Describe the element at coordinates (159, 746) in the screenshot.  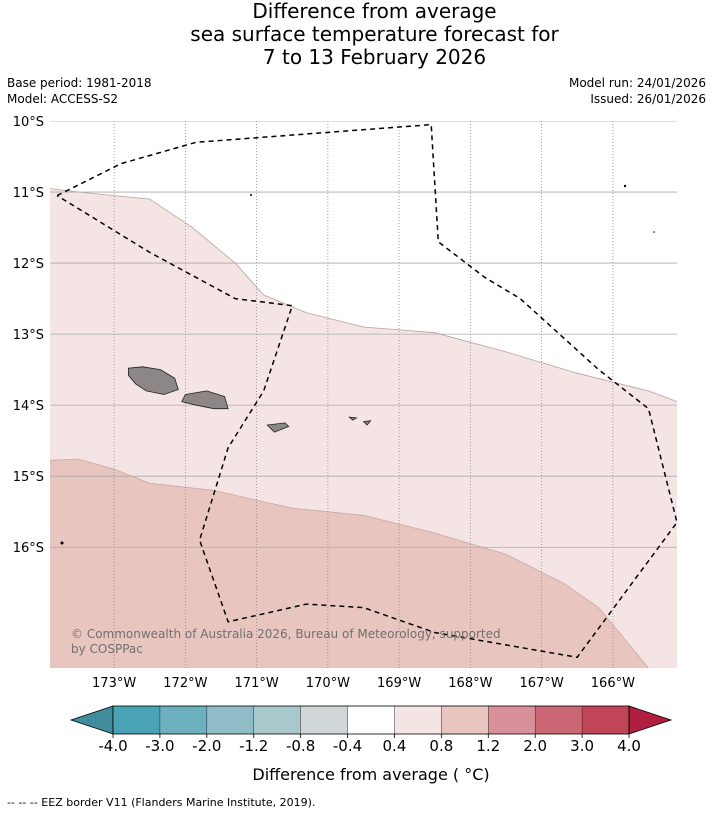
I see `colorbar-tick-label: -3.0` at that location.